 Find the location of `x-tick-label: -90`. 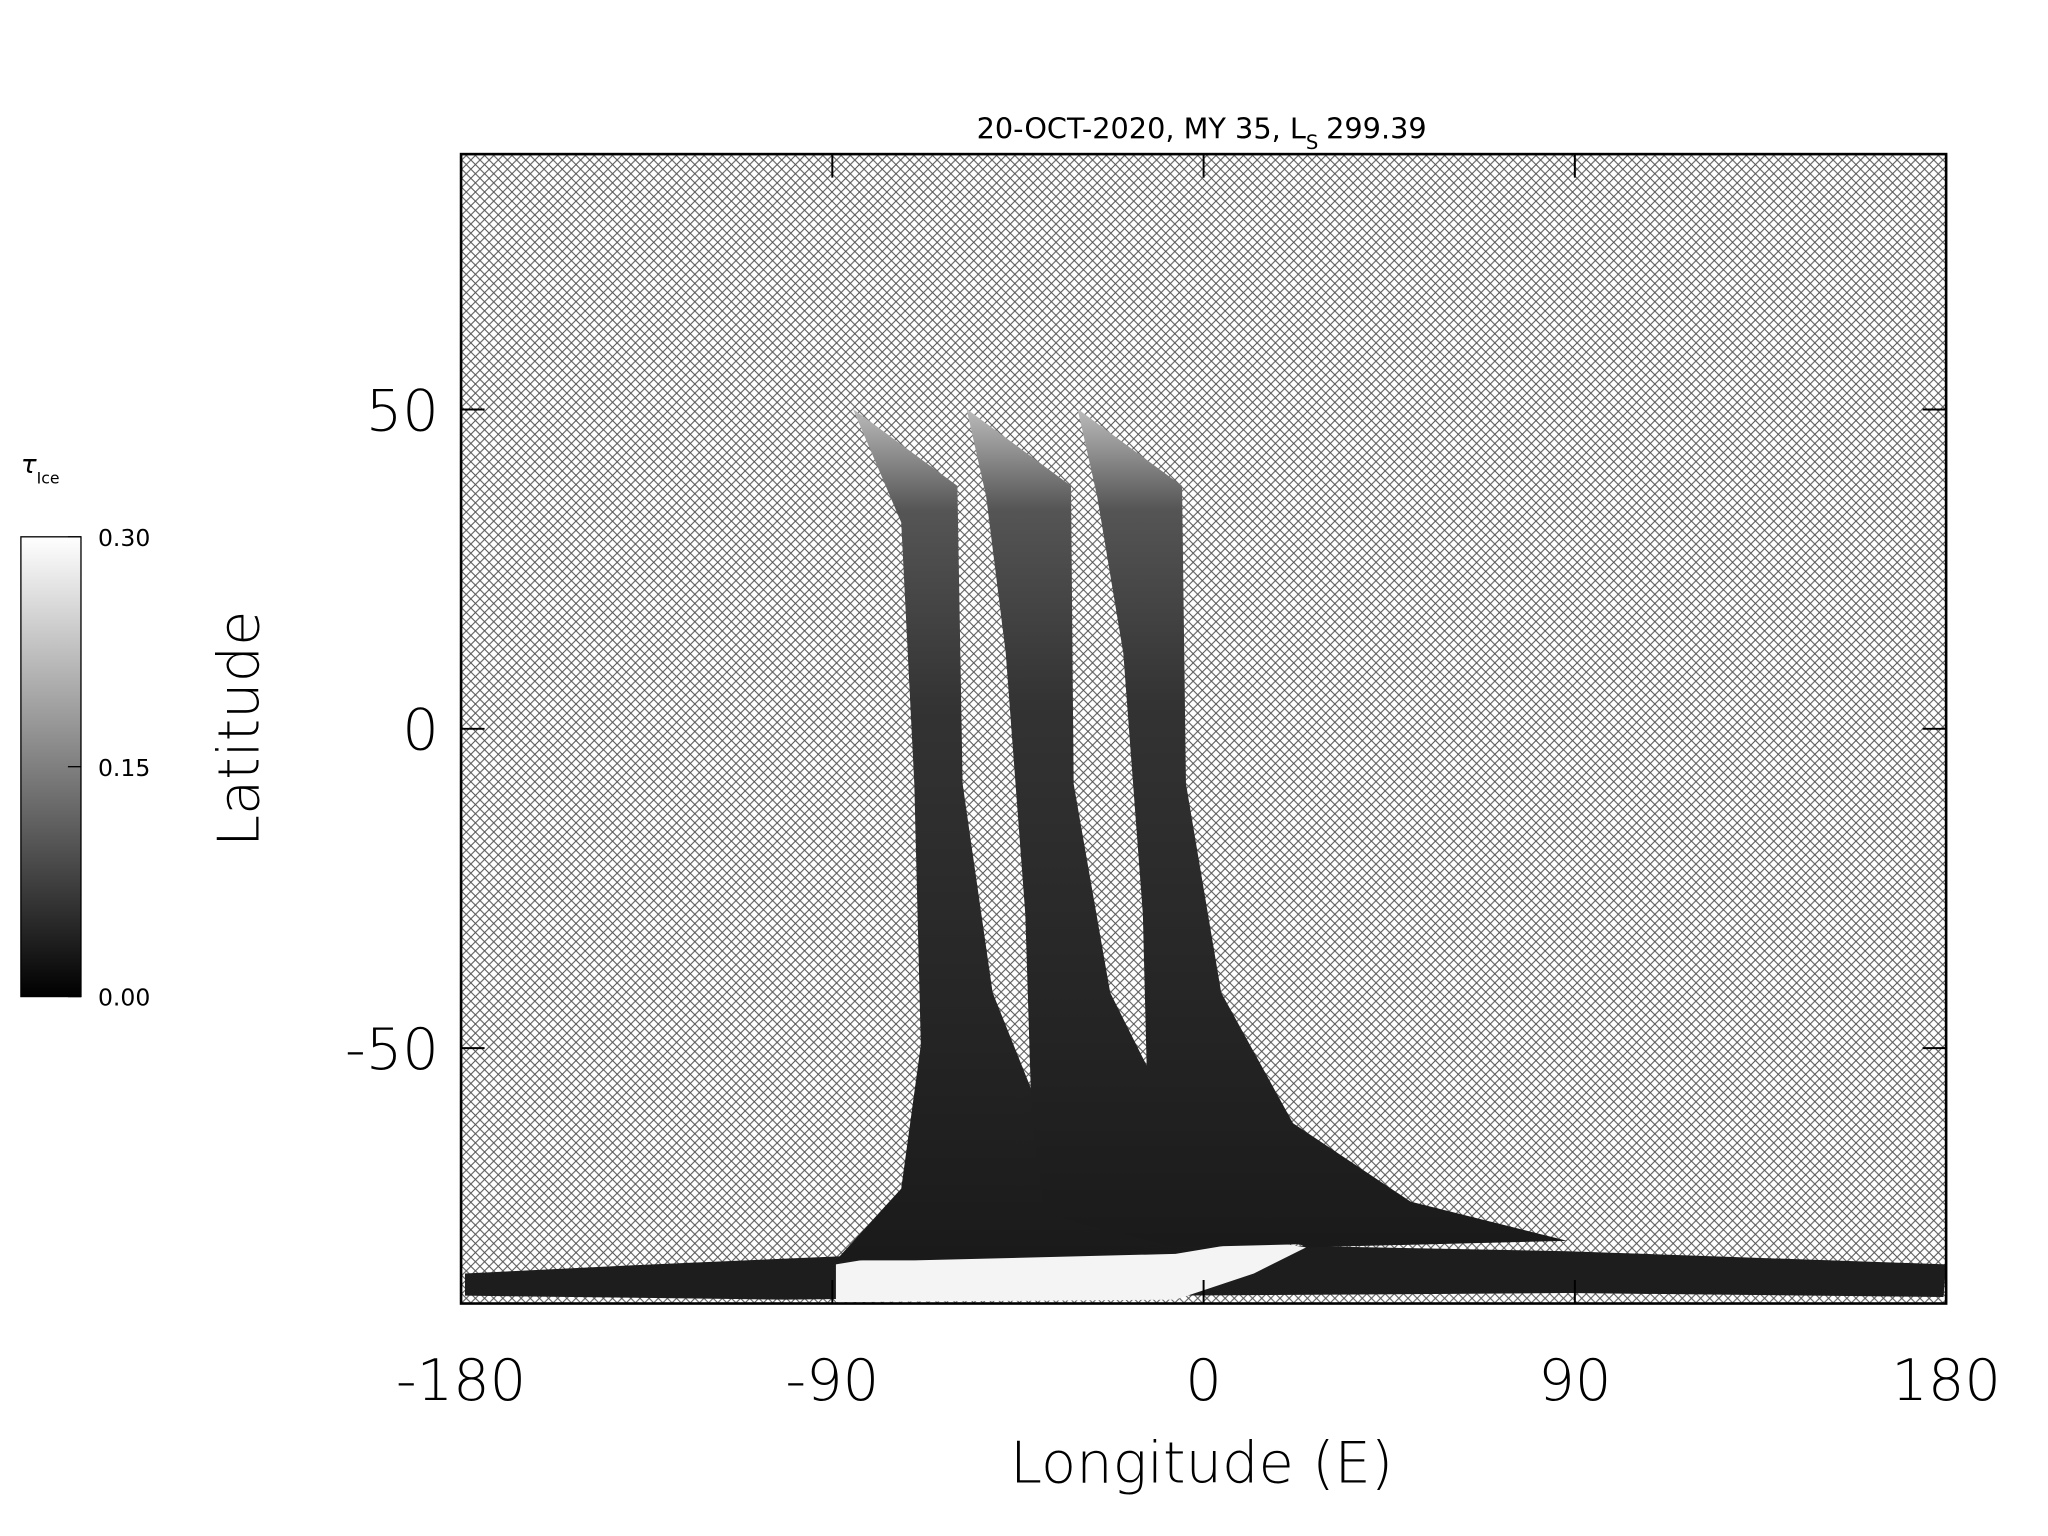

x-tick-label: -90 is located at coordinates (832, 1380).